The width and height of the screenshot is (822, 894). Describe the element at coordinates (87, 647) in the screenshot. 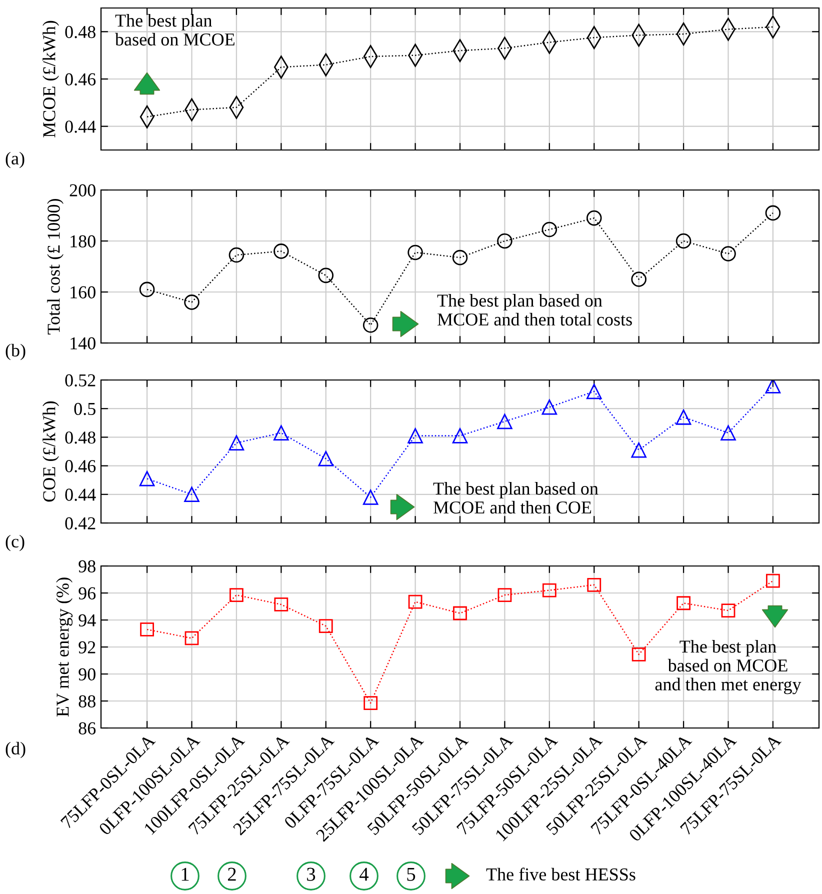

I see `y-tick-label: 92` at that location.